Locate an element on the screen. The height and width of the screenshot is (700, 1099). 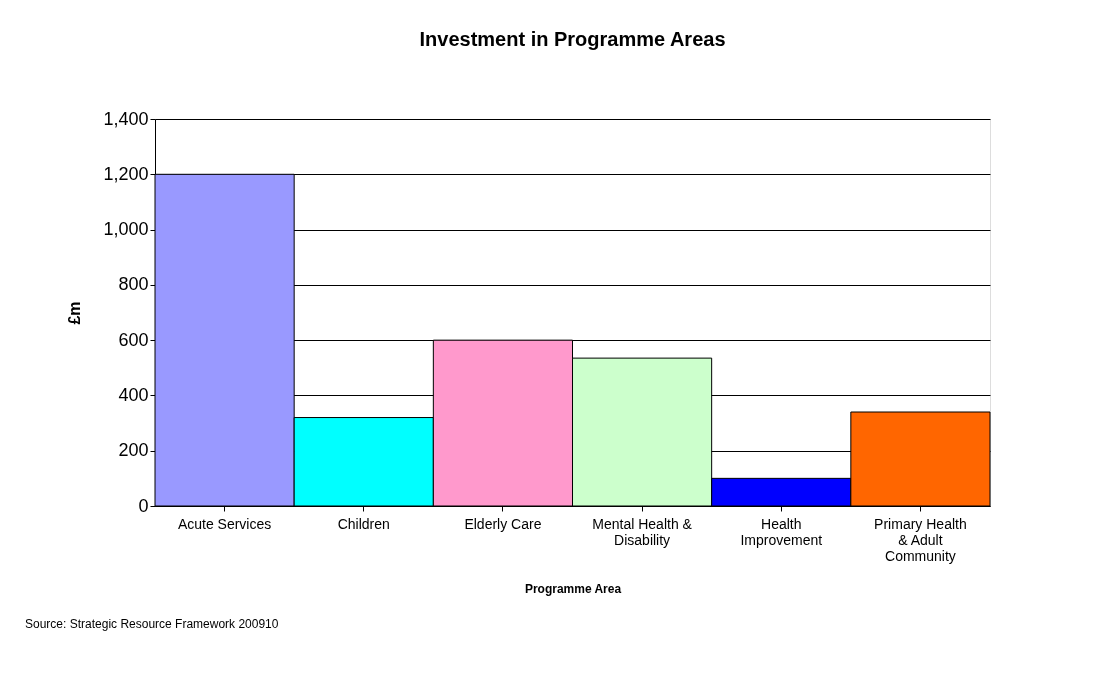
y-tick-label: 800 is located at coordinates (133, 284).